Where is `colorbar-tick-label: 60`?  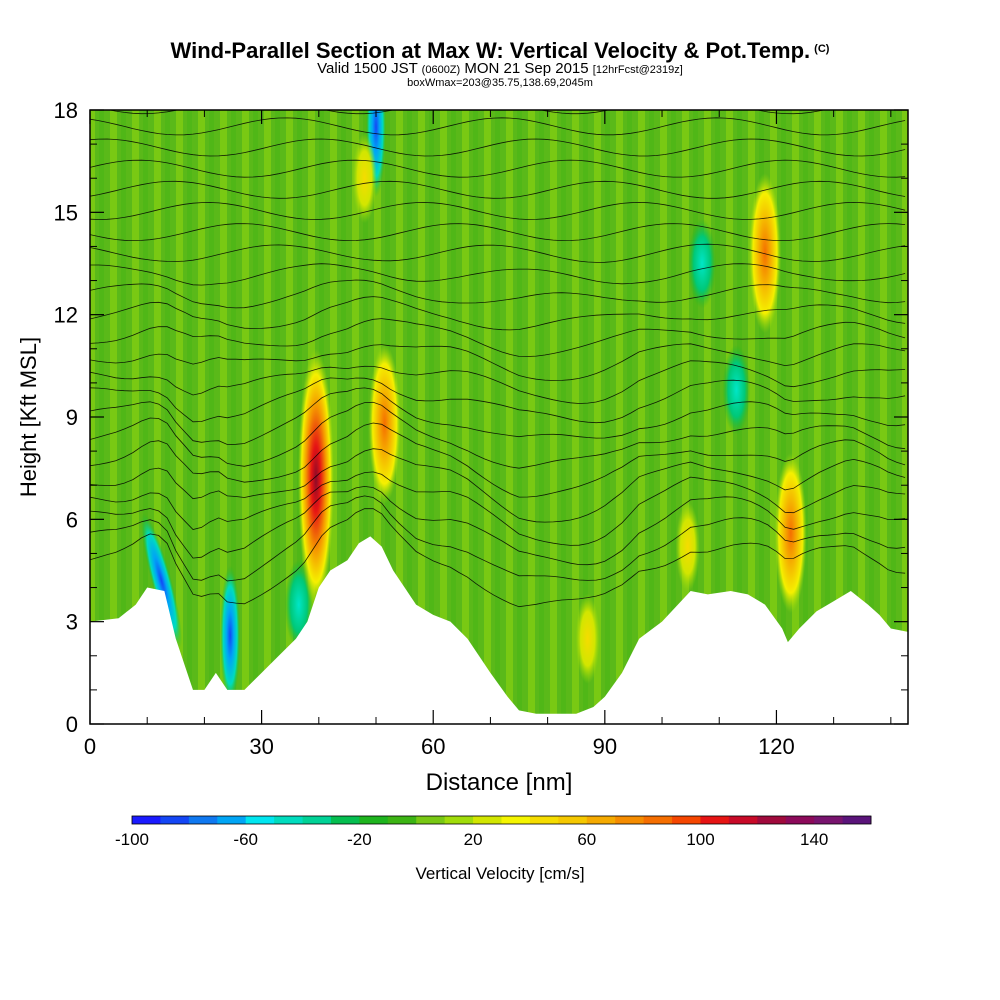
colorbar-tick-label: 60 is located at coordinates (586, 839).